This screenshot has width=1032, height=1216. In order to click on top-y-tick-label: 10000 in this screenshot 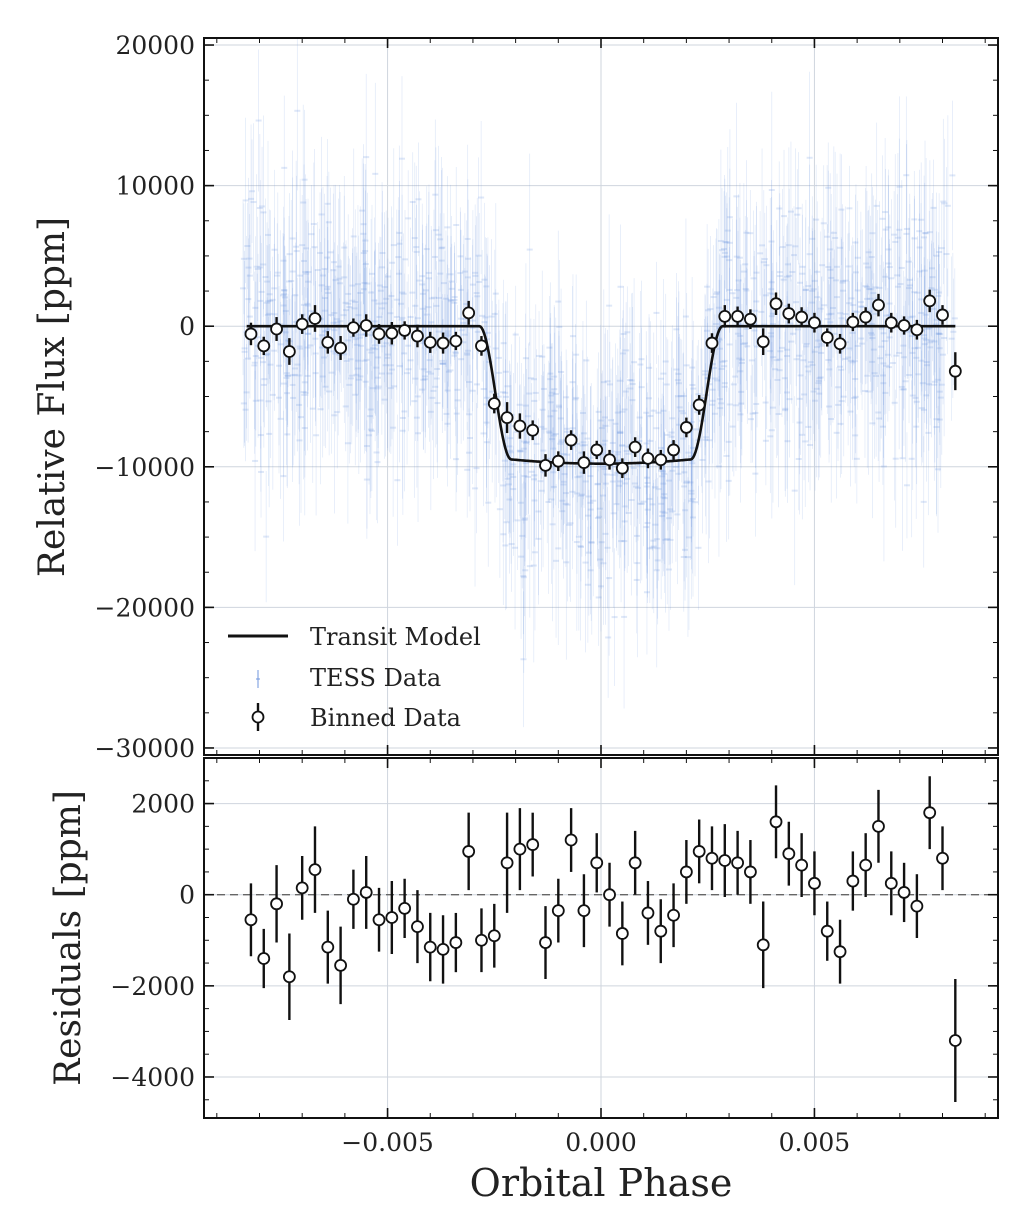, I will do `click(155, 186)`.